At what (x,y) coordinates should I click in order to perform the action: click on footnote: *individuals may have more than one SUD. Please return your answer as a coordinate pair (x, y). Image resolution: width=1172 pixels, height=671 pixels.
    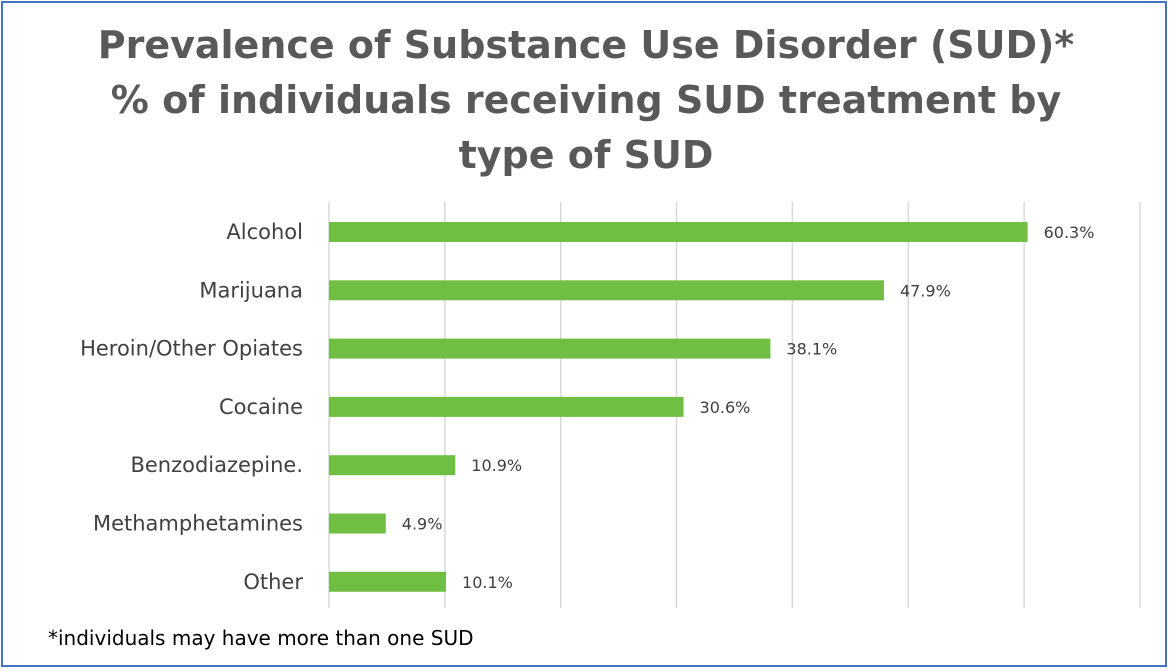
    Looking at the image, I should click on (261, 638).